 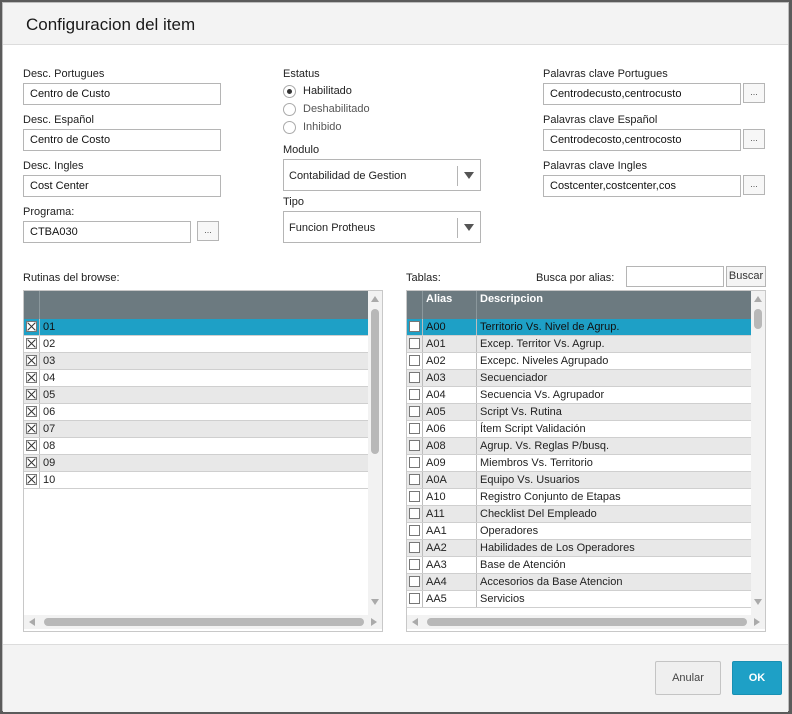 I want to click on tablas-row: AA2 Habilidades de Los Operadores, so click(x=579, y=548).